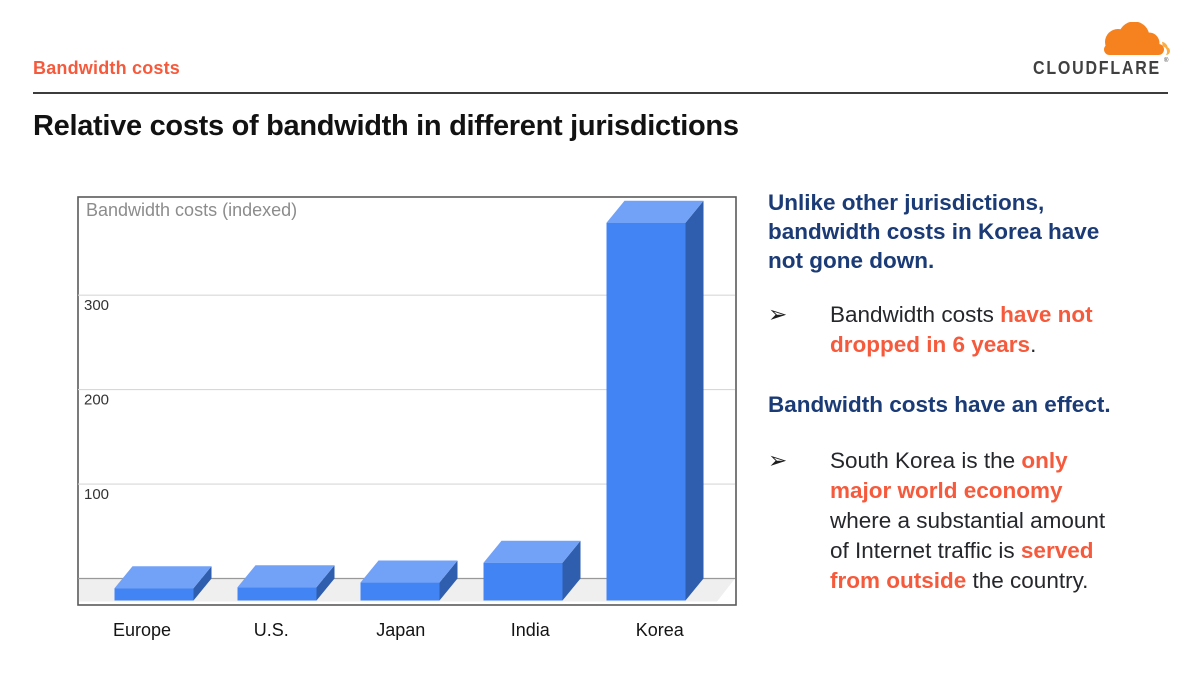  I want to click on category-label: Korea, so click(660, 630).